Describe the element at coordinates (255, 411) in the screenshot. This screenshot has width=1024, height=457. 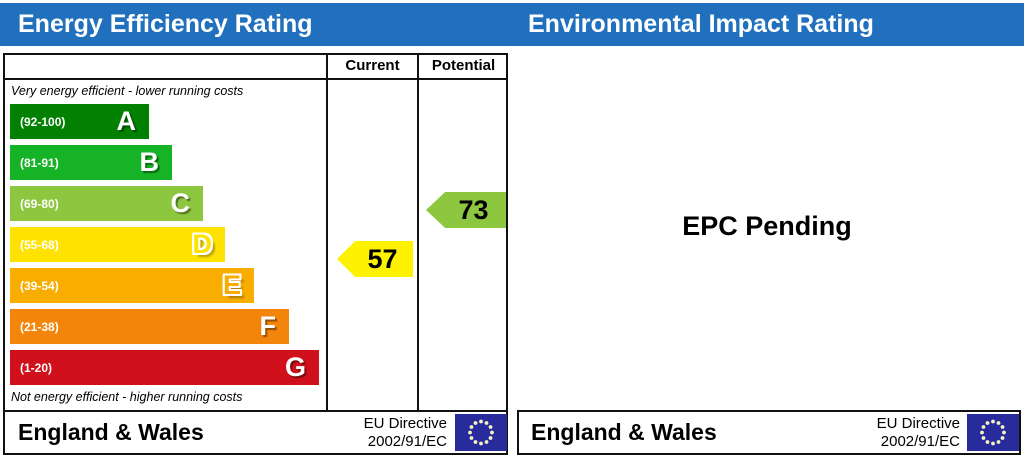
I see `footer-divider` at that location.